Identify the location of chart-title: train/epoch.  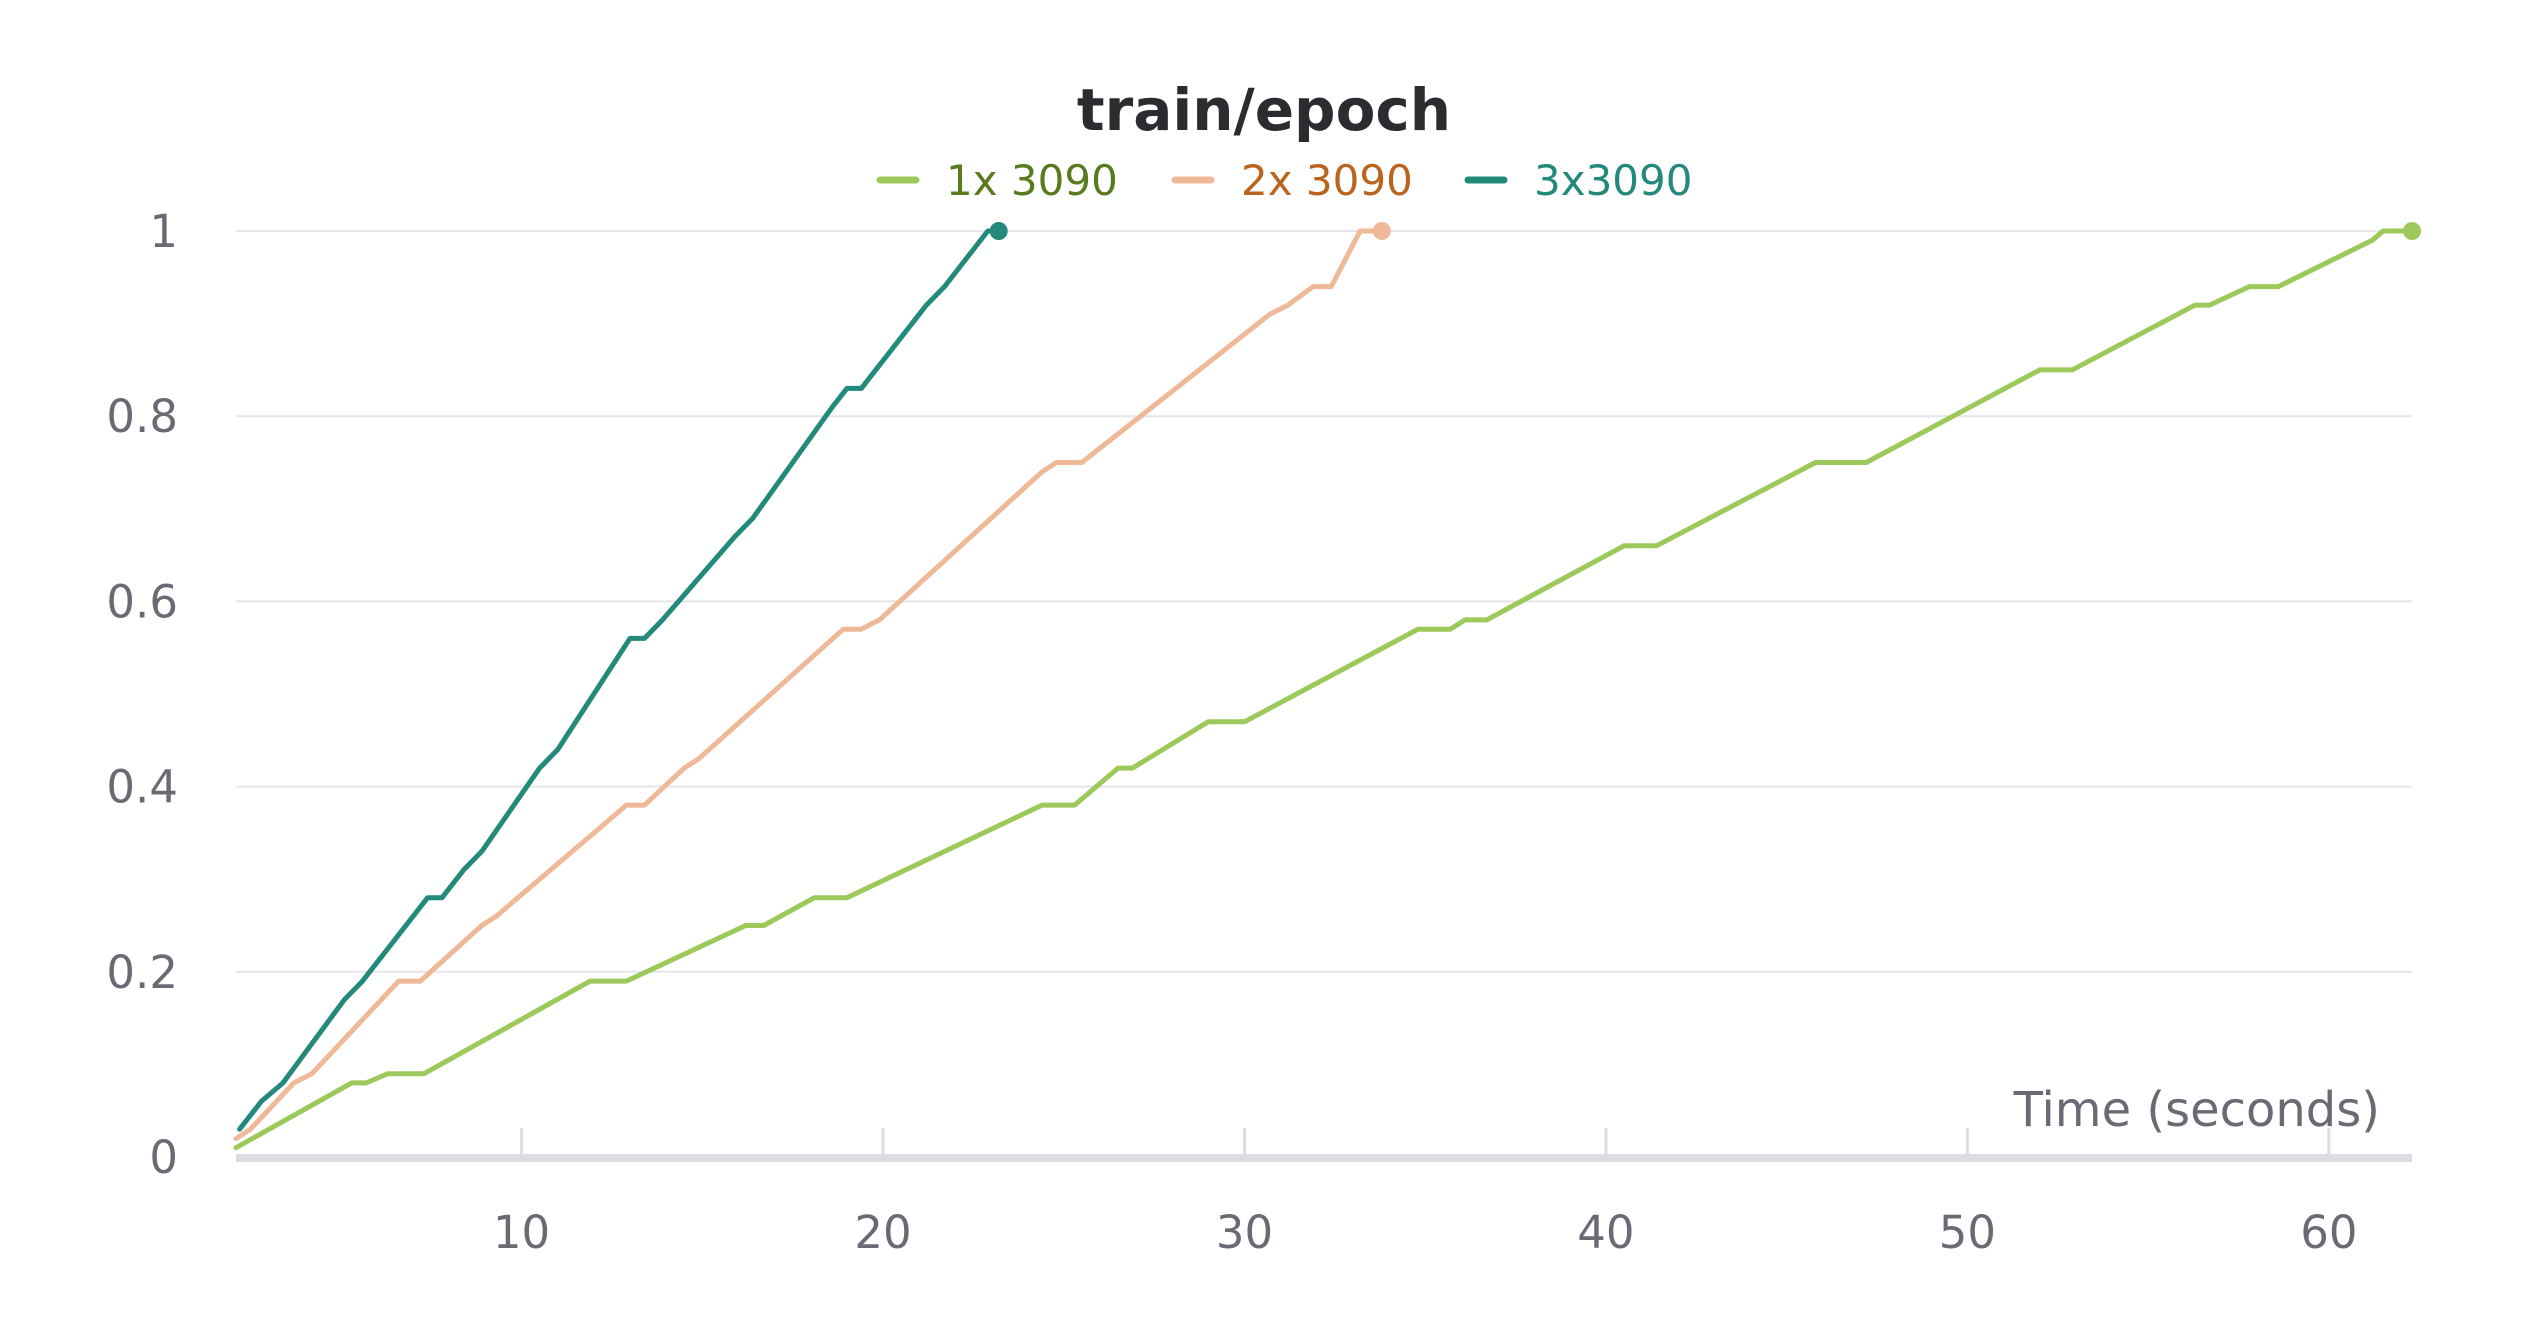
(1264, 110).